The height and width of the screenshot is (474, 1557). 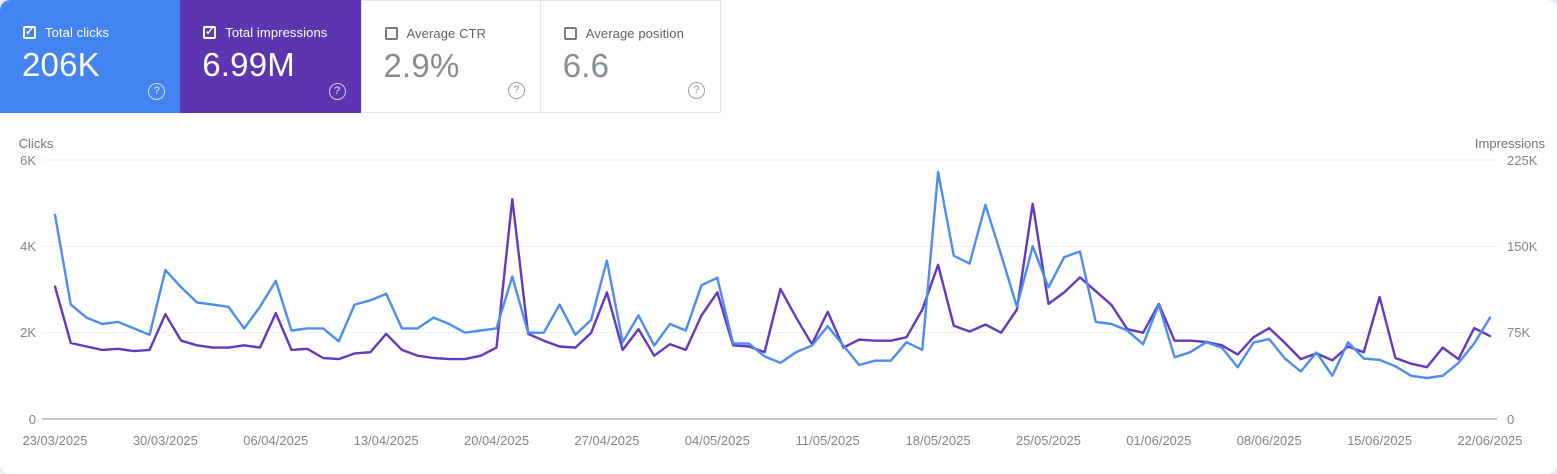 What do you see at coordinates (570, 33) in the screenshot?
I see `checkbox-average-position` at bounding box center [570, 33].